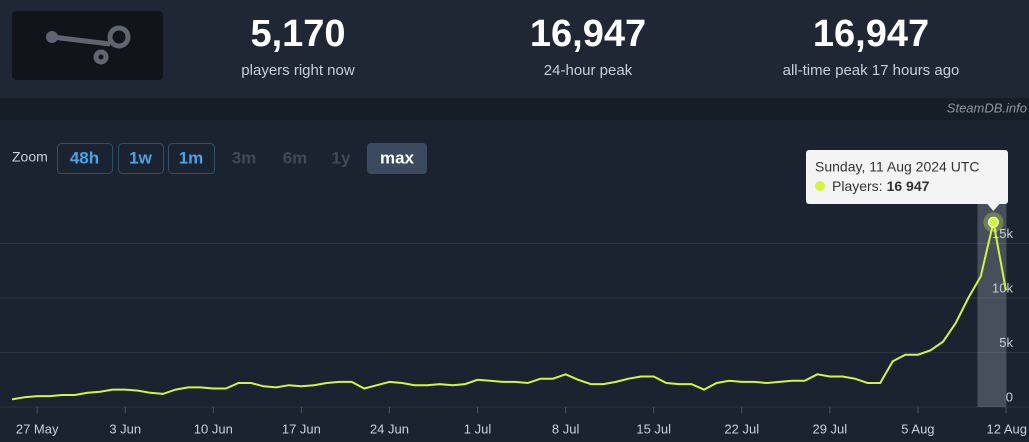  Describe the element at coordinates (897, 167) in the screenshot. I see `tooltip-title: Sunday, 11 Aug 2024 UTC` at that location.